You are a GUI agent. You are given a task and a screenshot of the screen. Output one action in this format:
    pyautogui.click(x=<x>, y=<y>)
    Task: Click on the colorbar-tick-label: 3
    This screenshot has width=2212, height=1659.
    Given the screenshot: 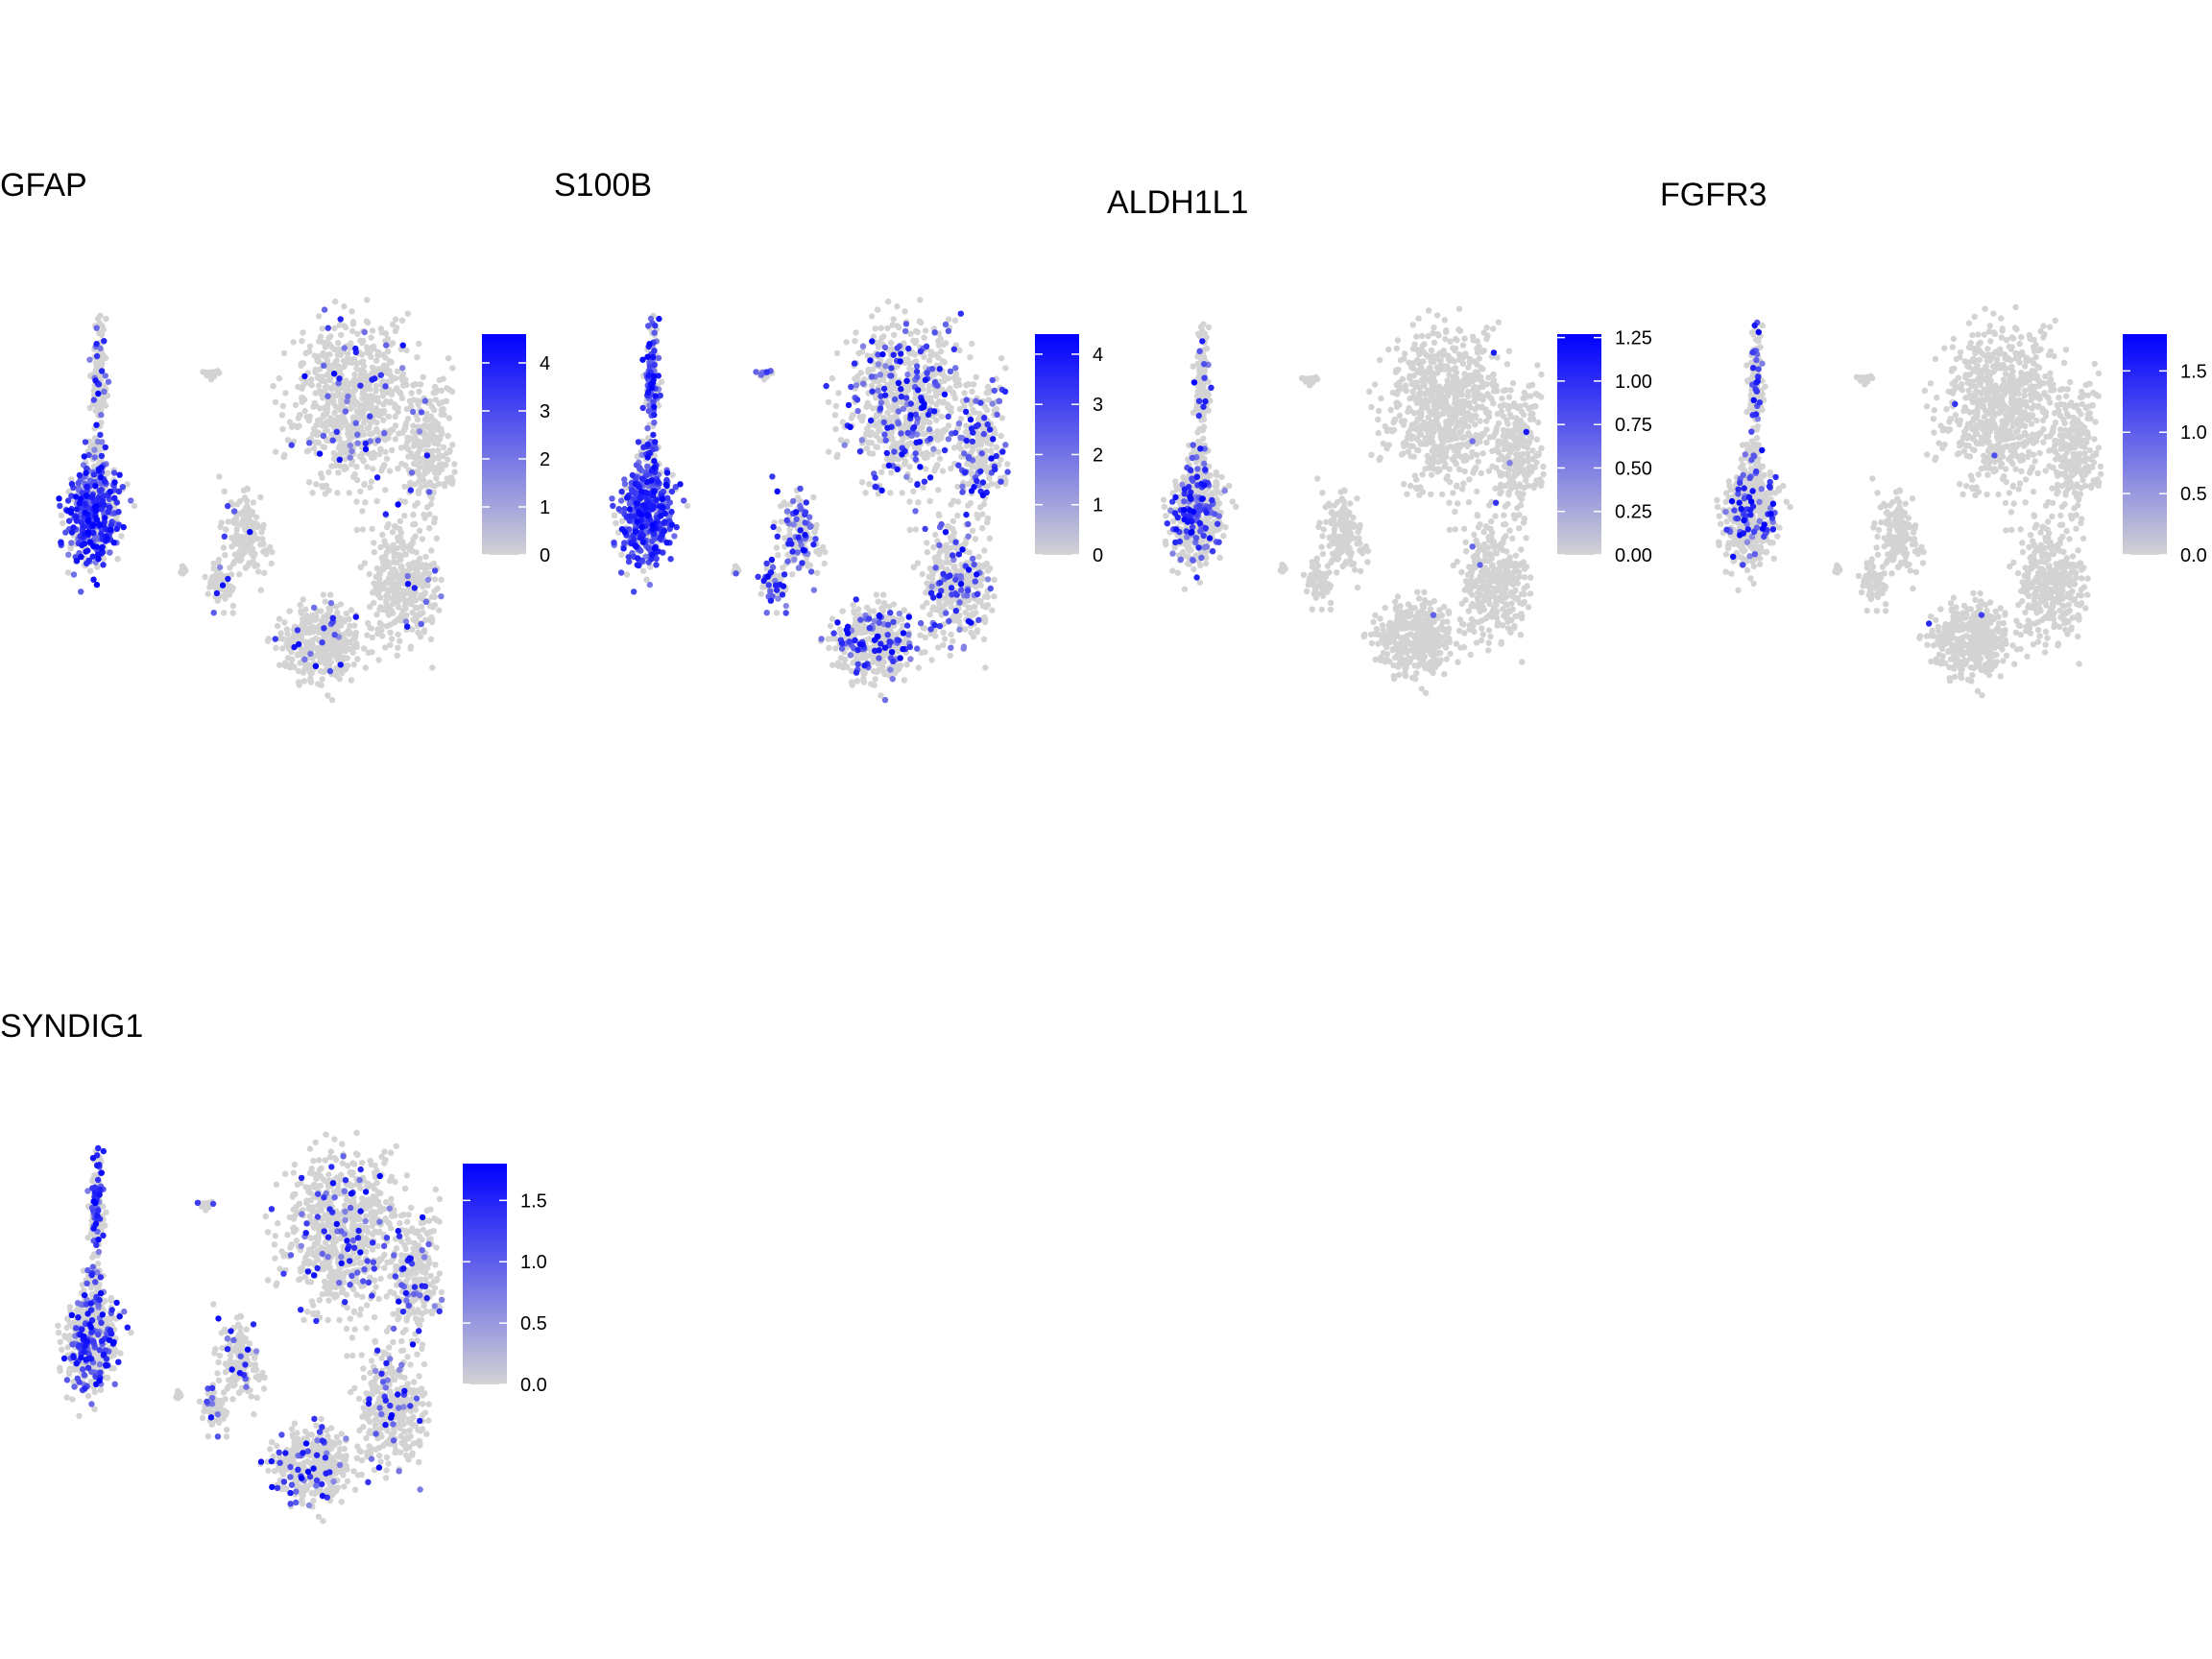 What is the action you would take?
    pyautogui.click(x=545, y=411)
    